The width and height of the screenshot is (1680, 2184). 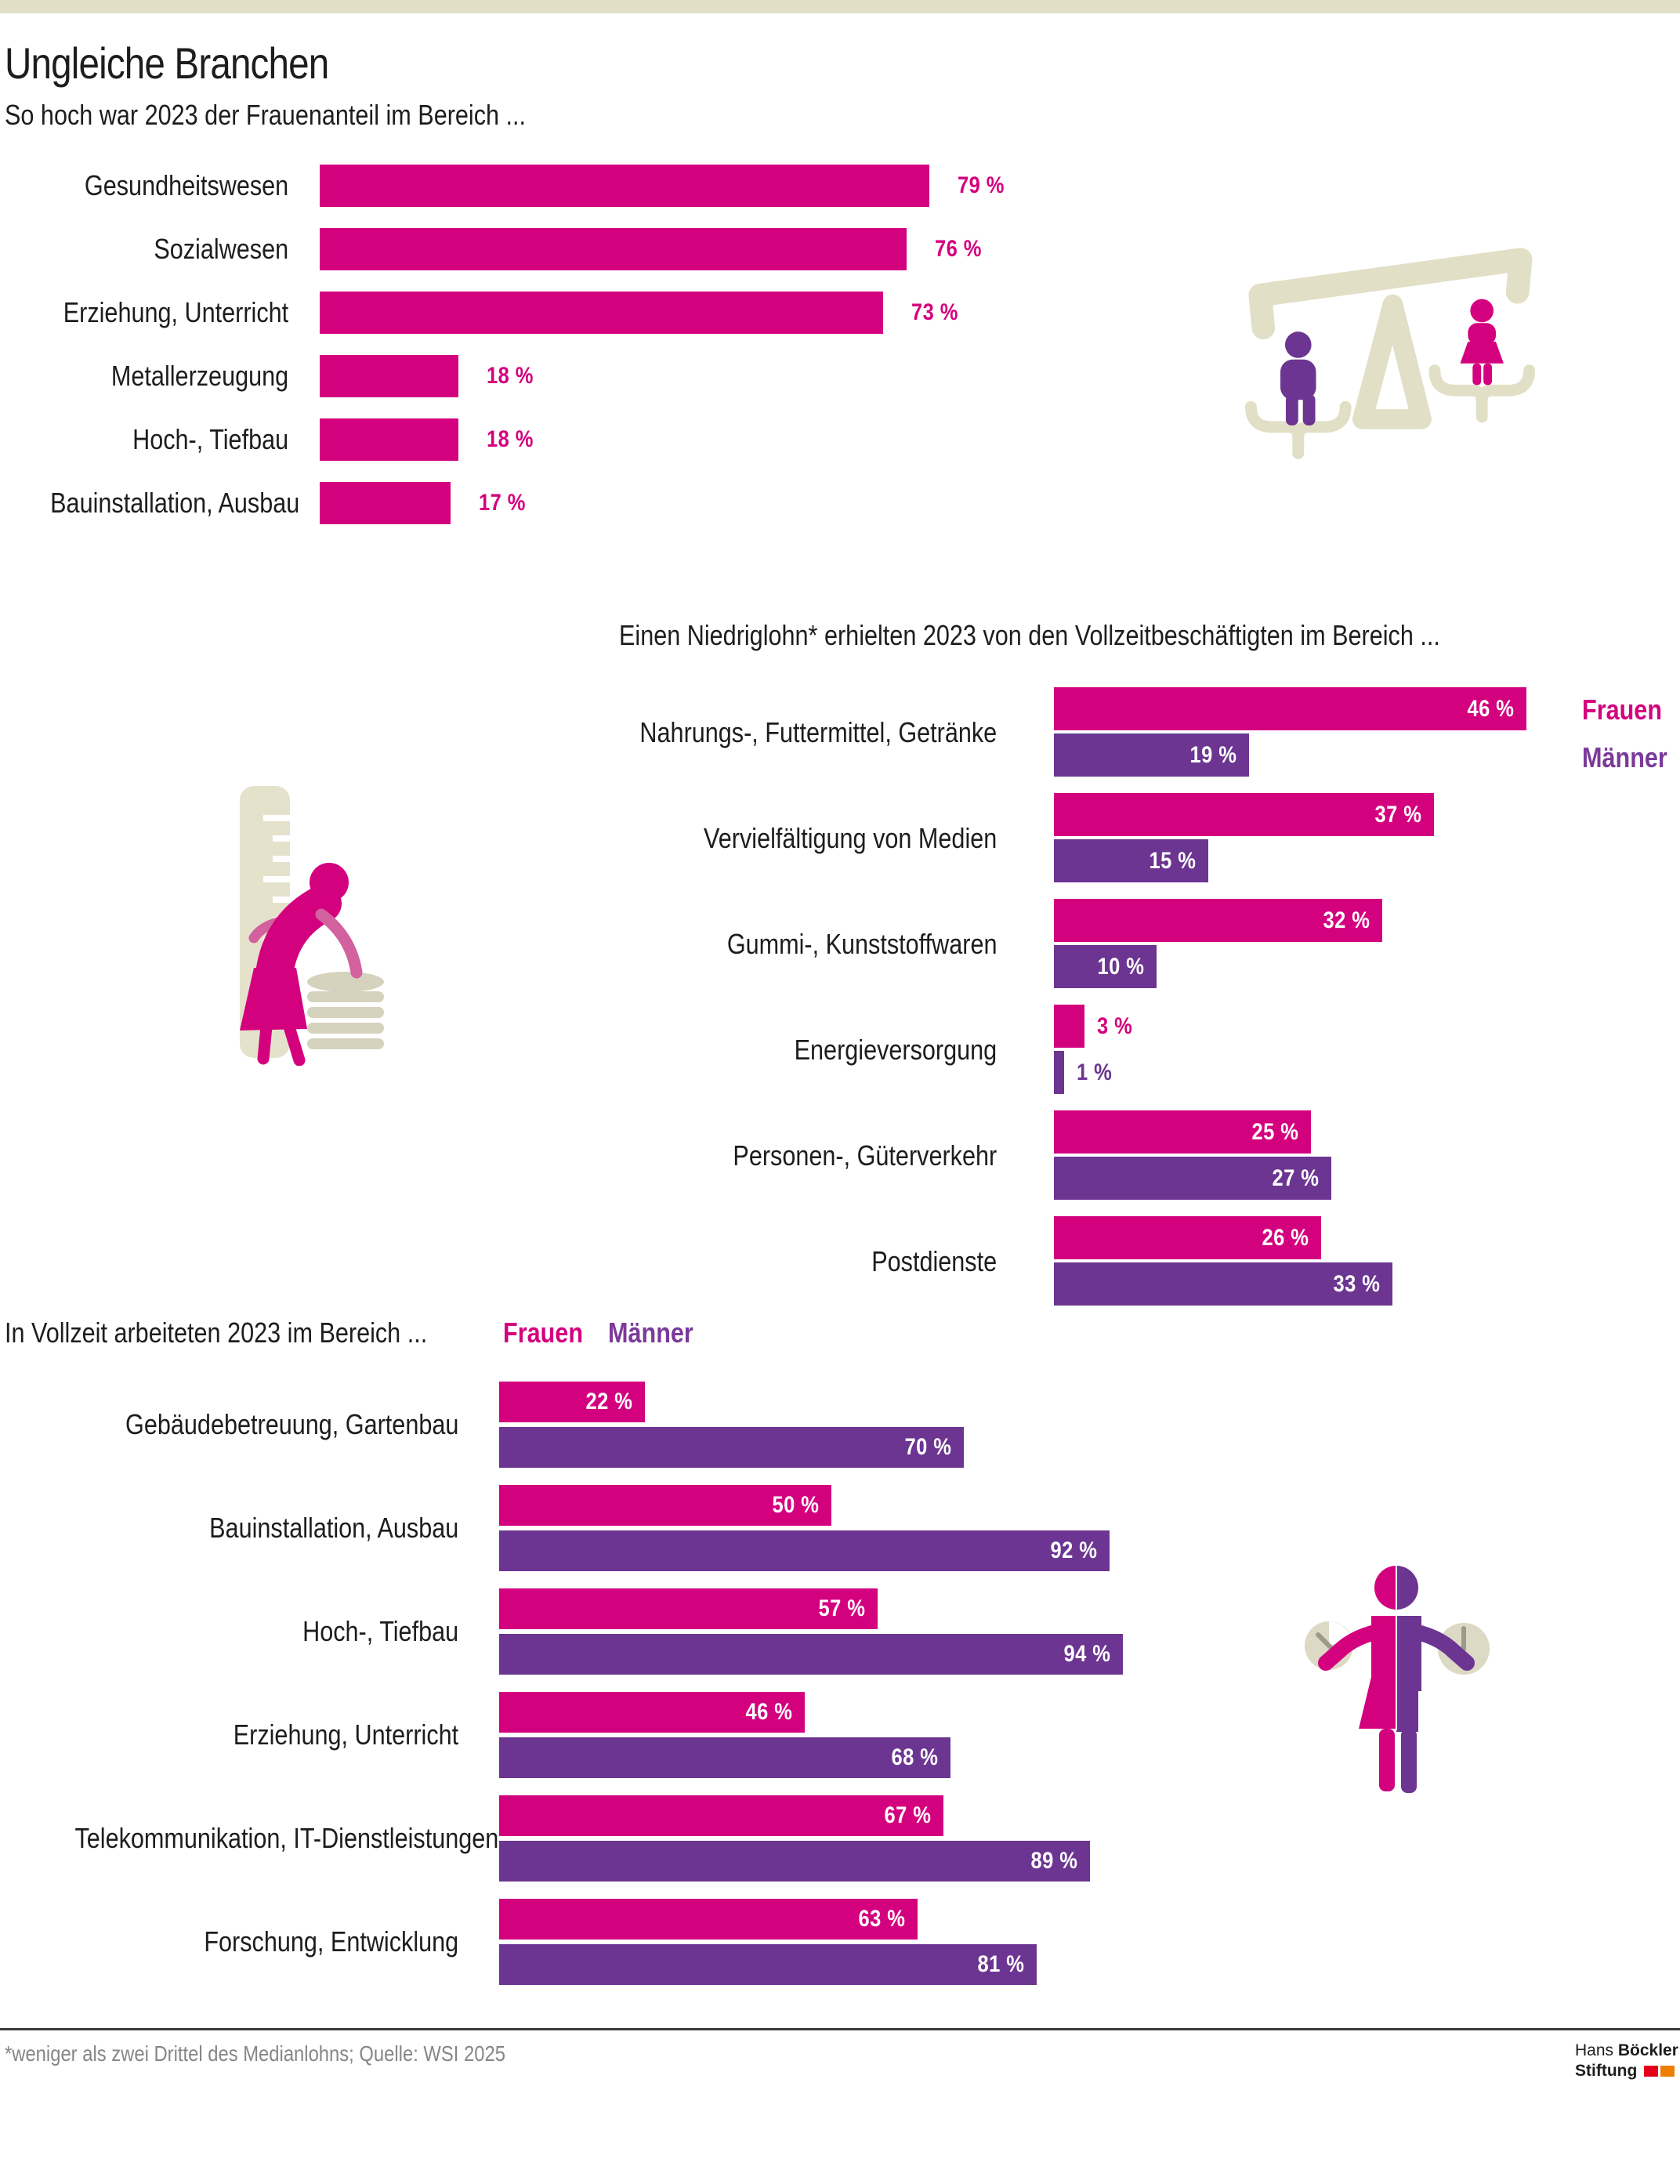 I want to click on bar-label: Erziehung, Unterricht, so click(x=147, y=313).